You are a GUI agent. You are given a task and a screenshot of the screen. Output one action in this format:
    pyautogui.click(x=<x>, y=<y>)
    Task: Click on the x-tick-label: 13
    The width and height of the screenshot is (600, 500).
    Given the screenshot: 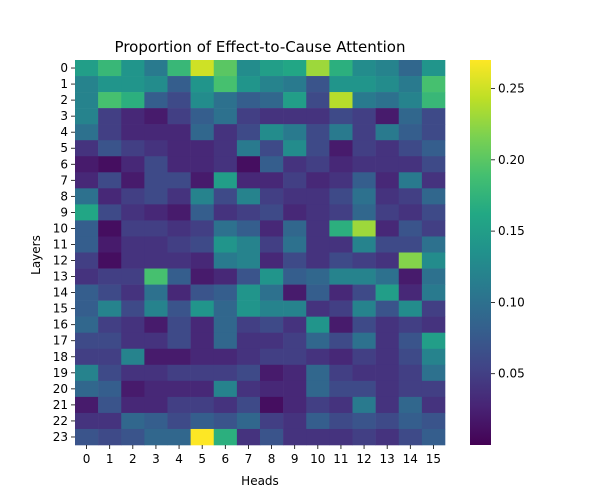 What is the action you would take?
    pyautogui.click(x=387, y=459)
    